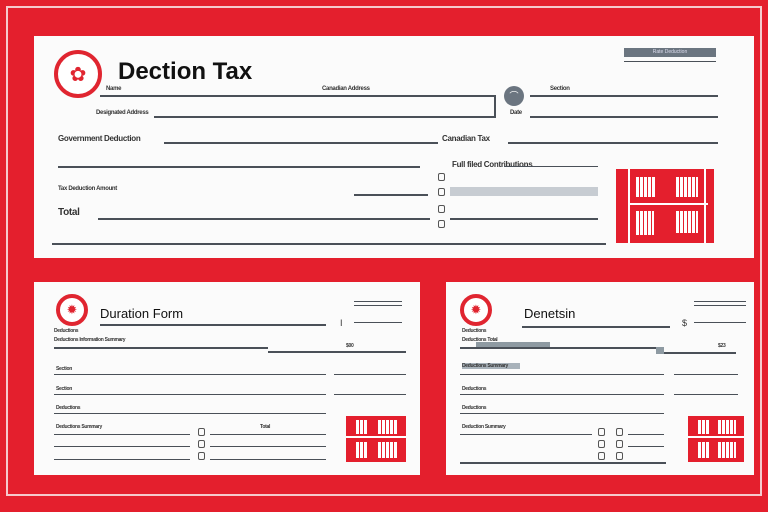 The width and height of the screenshot is (768, 512). I want to click on name-field, so click(298, 96).